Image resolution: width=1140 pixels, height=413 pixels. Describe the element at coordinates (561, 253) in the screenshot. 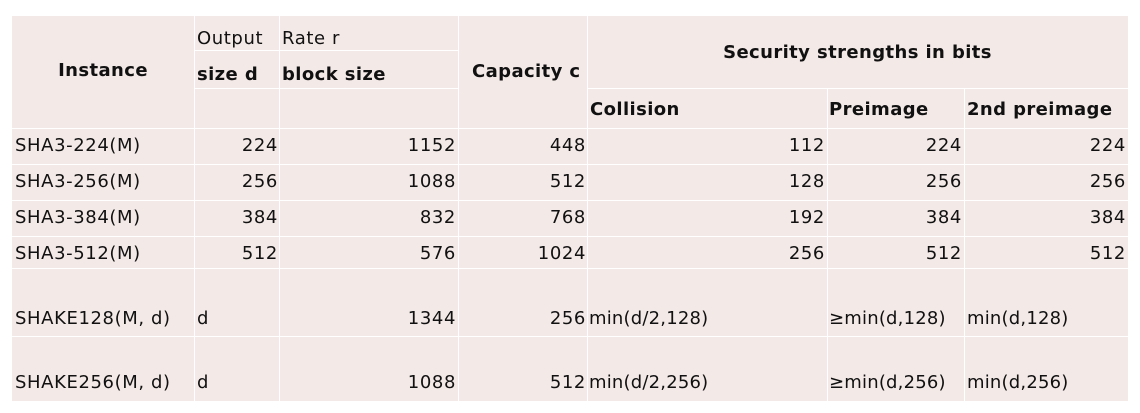

I see `row-capacity: 1024` at that location.